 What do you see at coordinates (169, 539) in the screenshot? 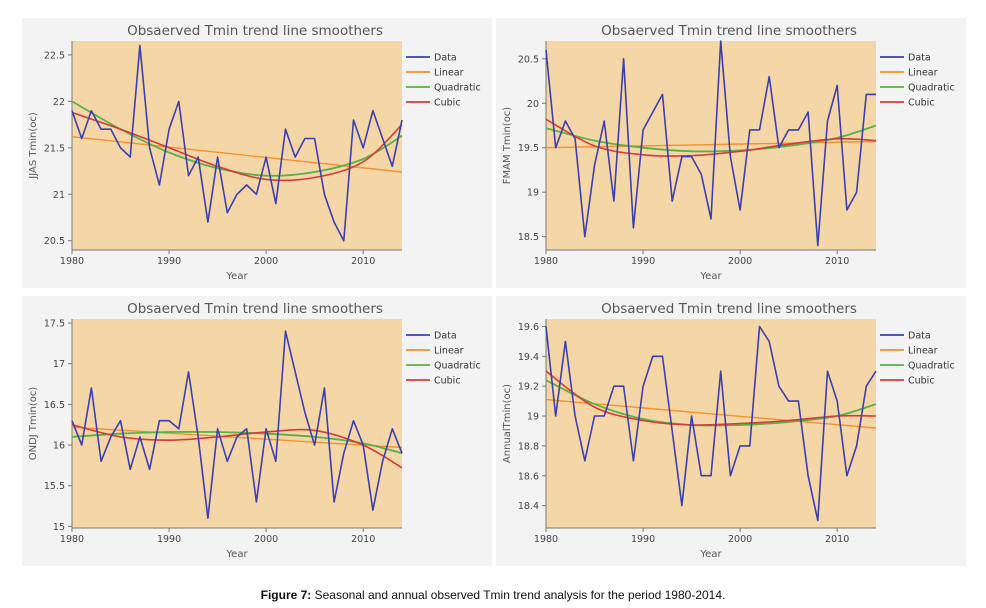
I see `chart-2-xtick-label-1: 1990` at bounding box center [169, 539].